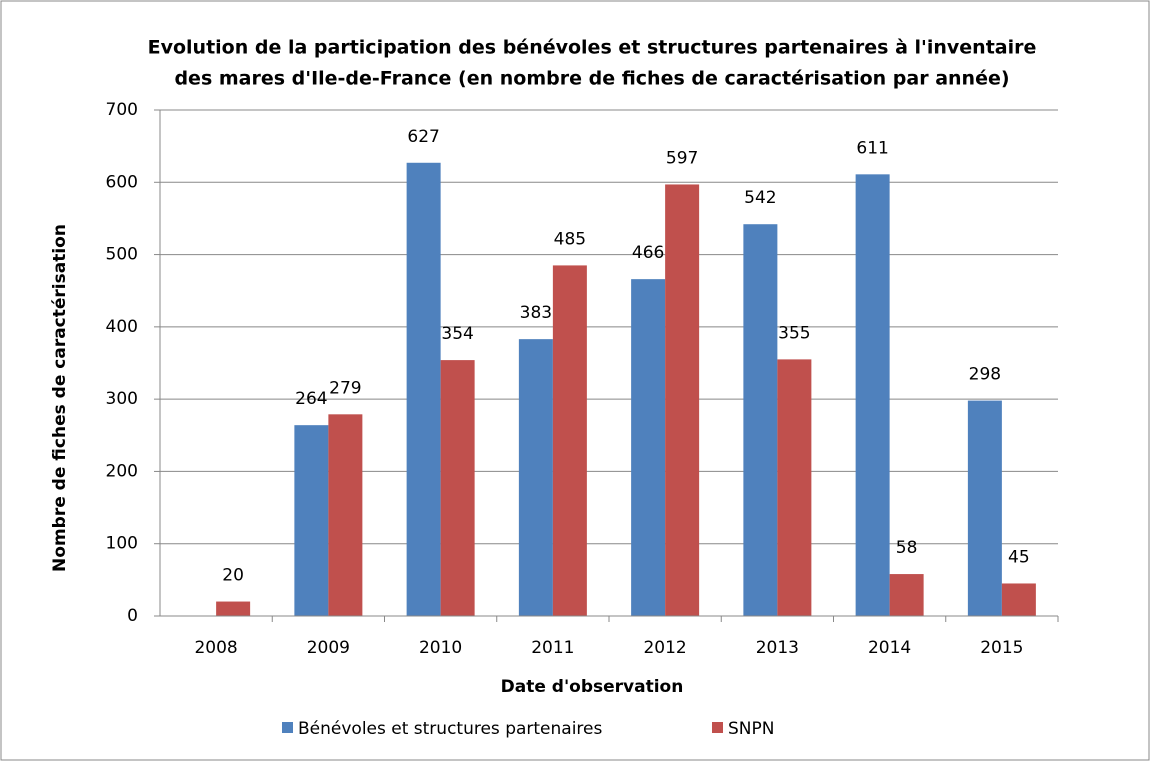 The image size is (1151, 762). I want to click on y-tick-label: 200, so click(122, 471).